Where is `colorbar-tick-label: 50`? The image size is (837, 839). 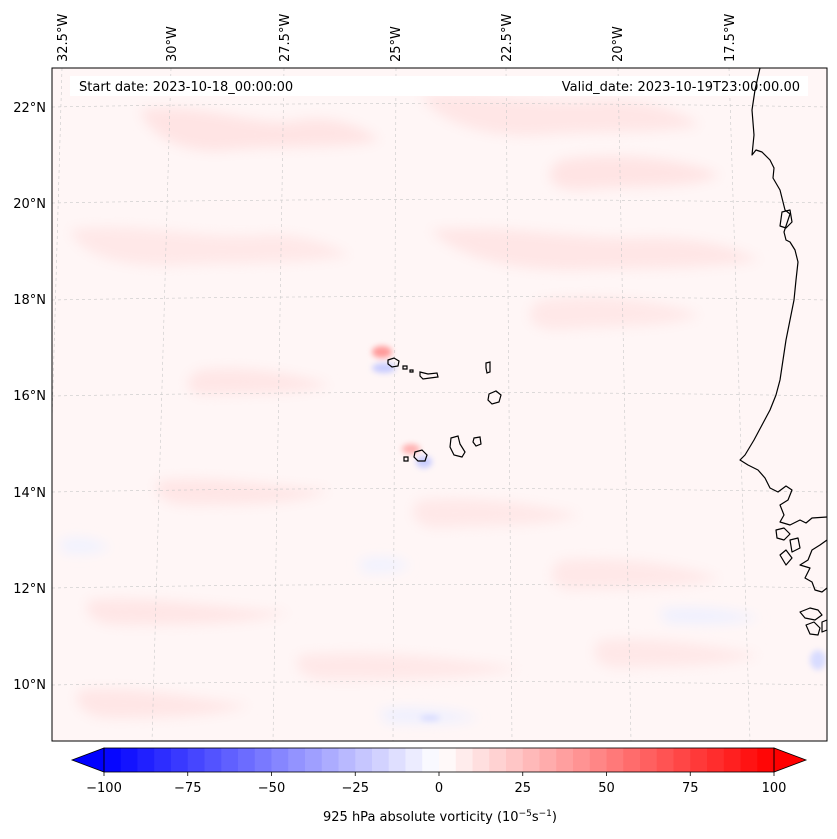
colorbar-tick-label: 50 is located at coordinates (606, 788).